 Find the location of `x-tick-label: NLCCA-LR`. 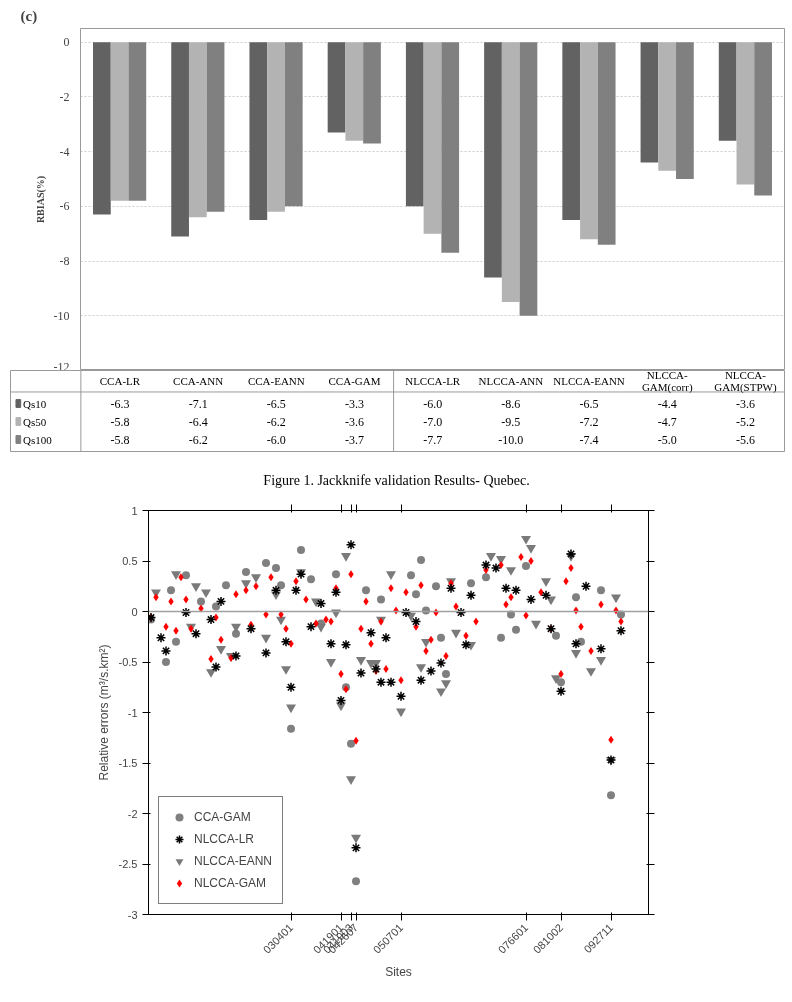

x-tick-label: NLCCA-LR is located at coordinates (433, 381).